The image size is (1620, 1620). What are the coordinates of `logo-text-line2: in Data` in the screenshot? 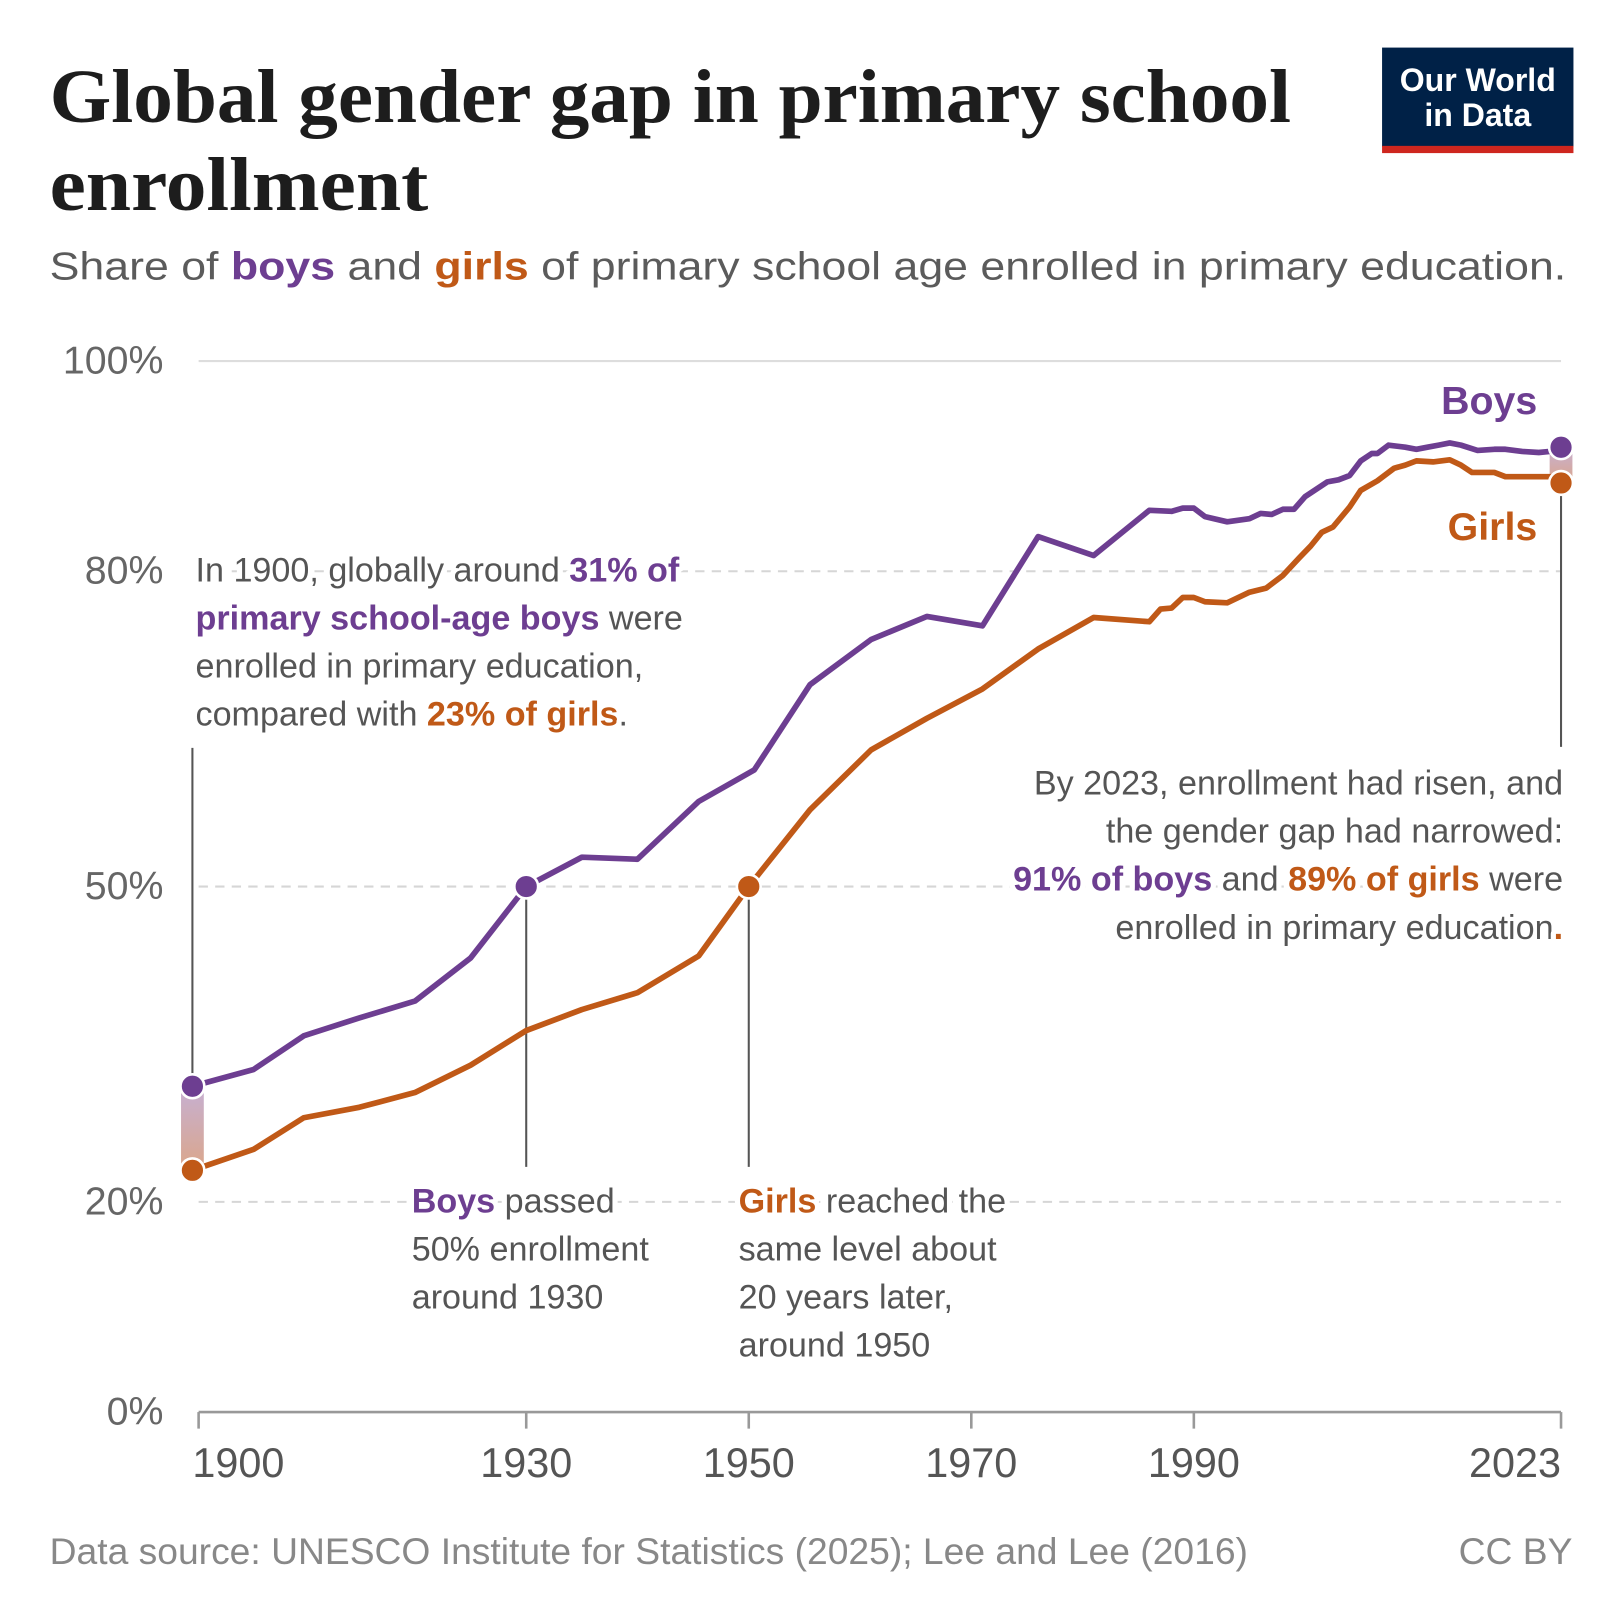 It's located at (1478, 115).